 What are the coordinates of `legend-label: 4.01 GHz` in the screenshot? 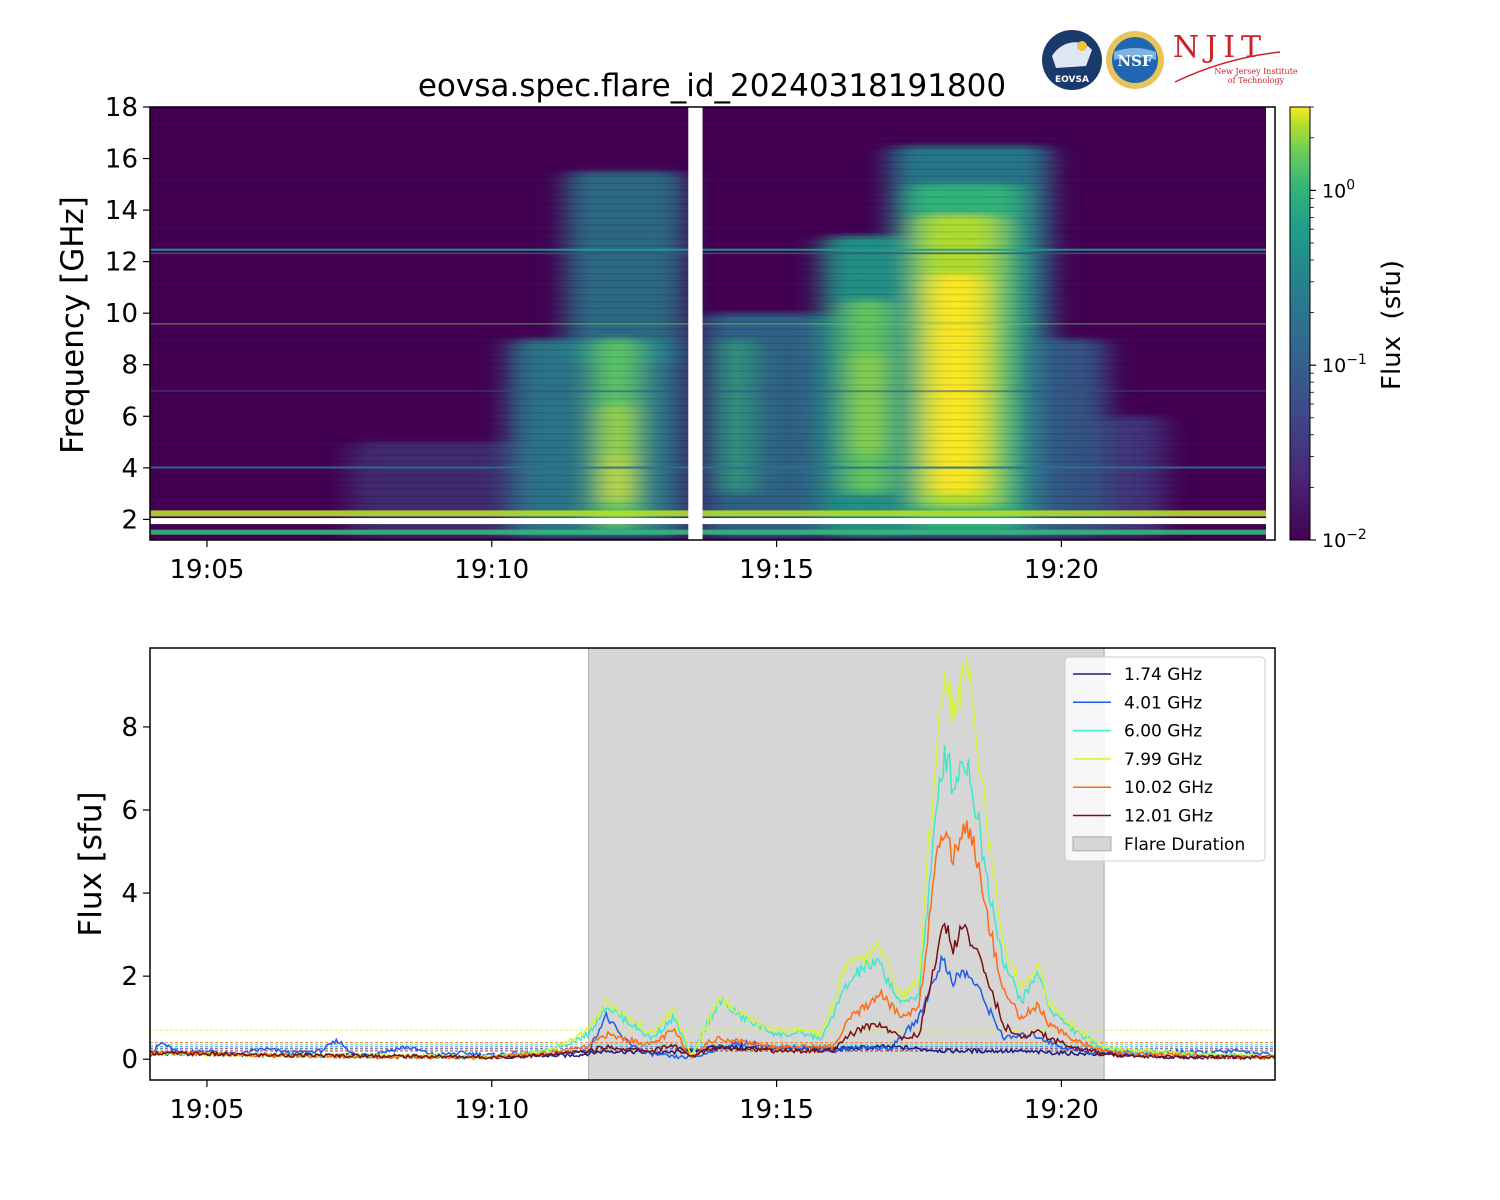 It's located at (1163, 703).